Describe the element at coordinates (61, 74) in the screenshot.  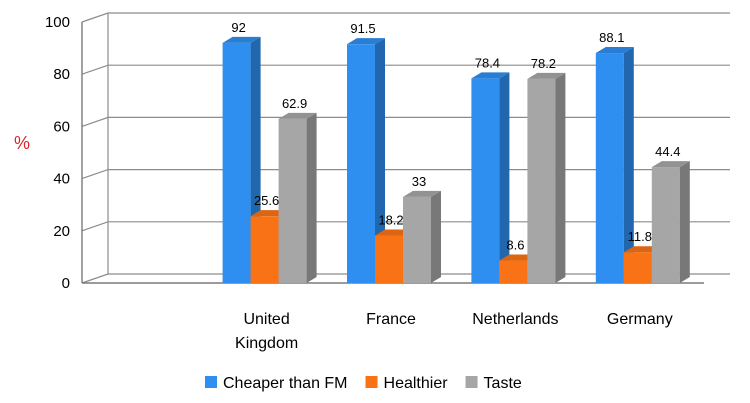
I see `y-tick-label: 80` at that location.